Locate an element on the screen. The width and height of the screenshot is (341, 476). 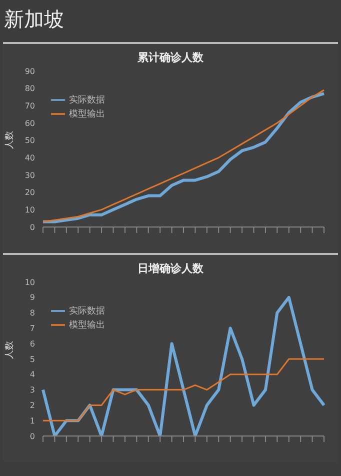
y-tick-label: 4 is located at coordinates (32, 375).